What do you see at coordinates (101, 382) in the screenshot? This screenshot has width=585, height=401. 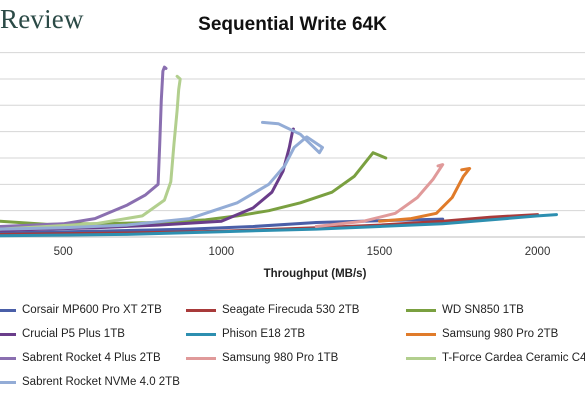 I see `legend-label: Sabrent Rocket NVMe 4.0 2TB` at bounding box center [101, 382].